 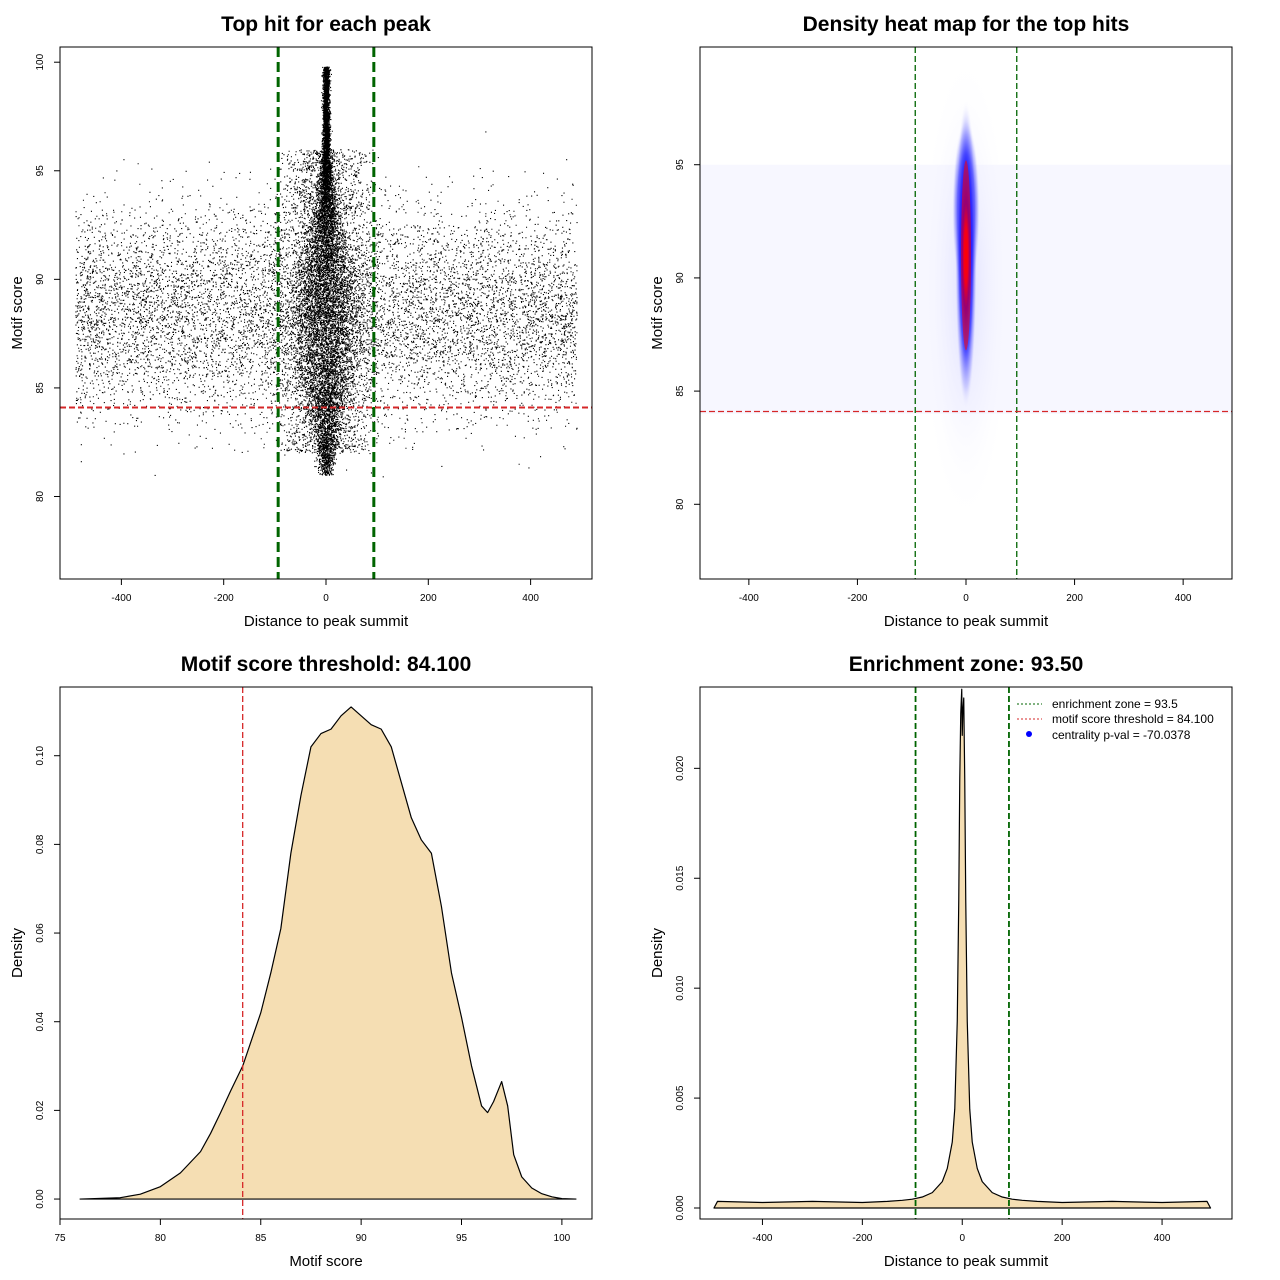 I want to click on y-tick-label: 0.005, so click(x=680, y=1097).